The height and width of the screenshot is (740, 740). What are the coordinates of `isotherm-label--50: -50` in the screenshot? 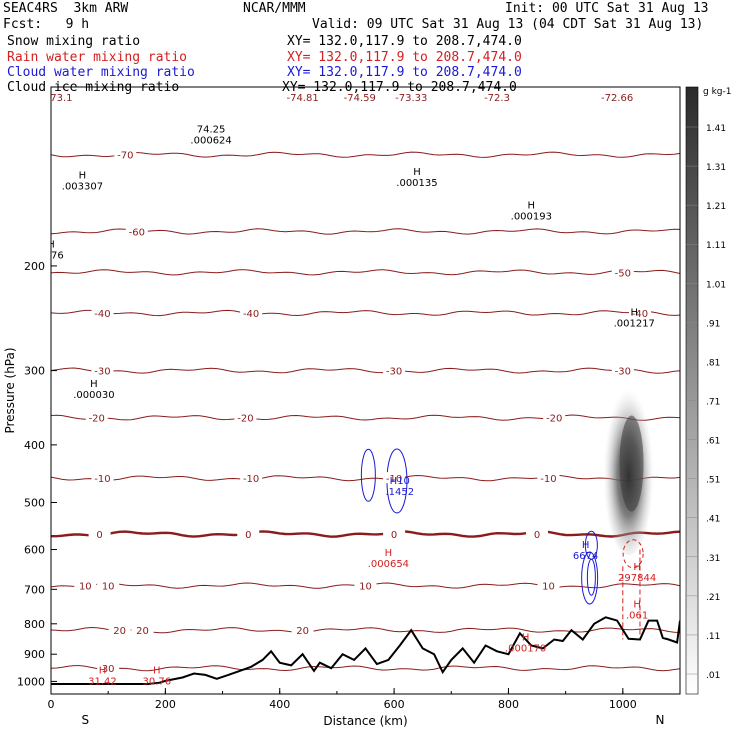 It's located at (623, 273).